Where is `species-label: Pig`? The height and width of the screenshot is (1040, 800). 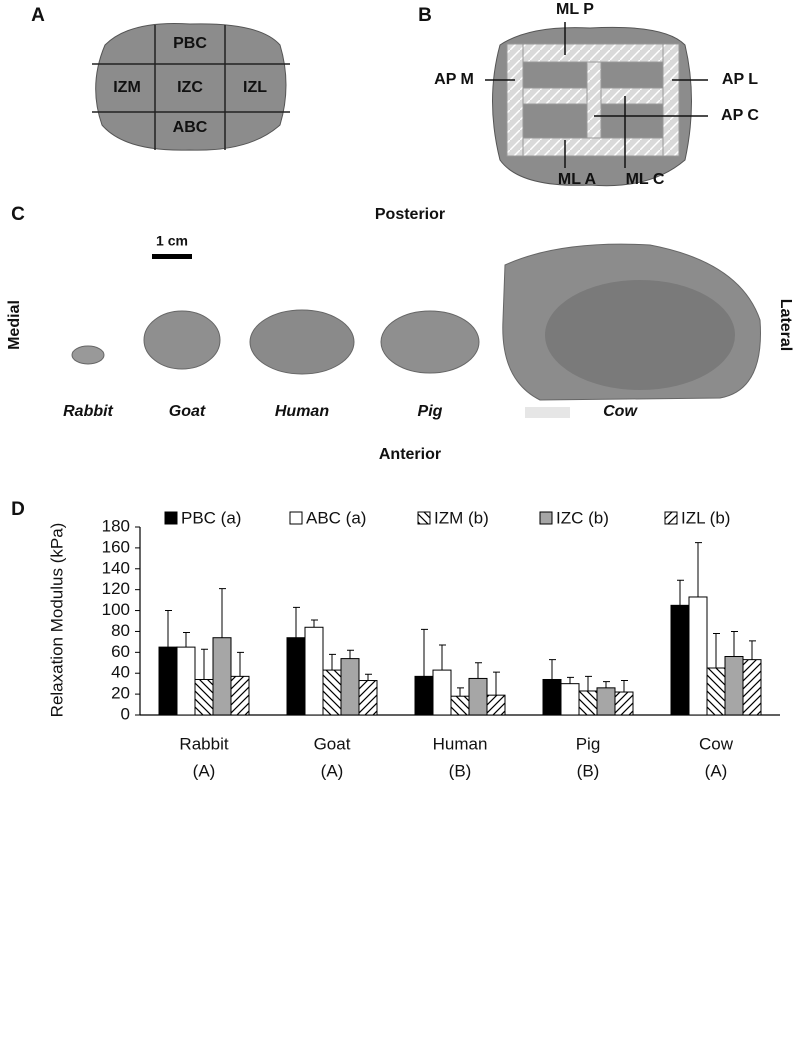 species-label: Pig is located at coordinates (430, 411).